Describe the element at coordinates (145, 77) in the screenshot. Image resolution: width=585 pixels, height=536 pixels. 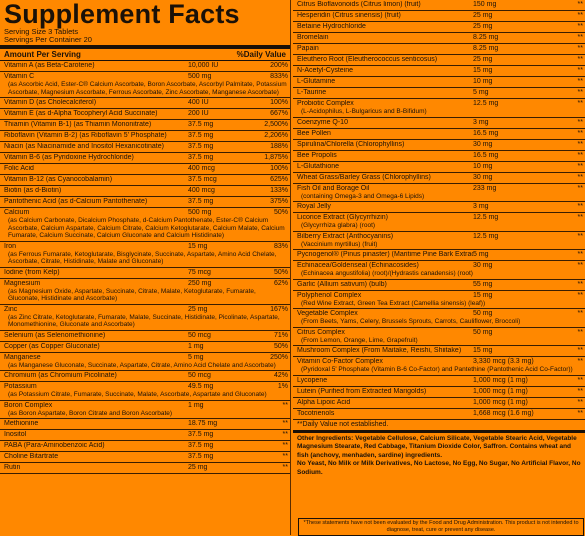
I see `nutrient-main-line: Vitamin C 500 mg 833%` at that location.